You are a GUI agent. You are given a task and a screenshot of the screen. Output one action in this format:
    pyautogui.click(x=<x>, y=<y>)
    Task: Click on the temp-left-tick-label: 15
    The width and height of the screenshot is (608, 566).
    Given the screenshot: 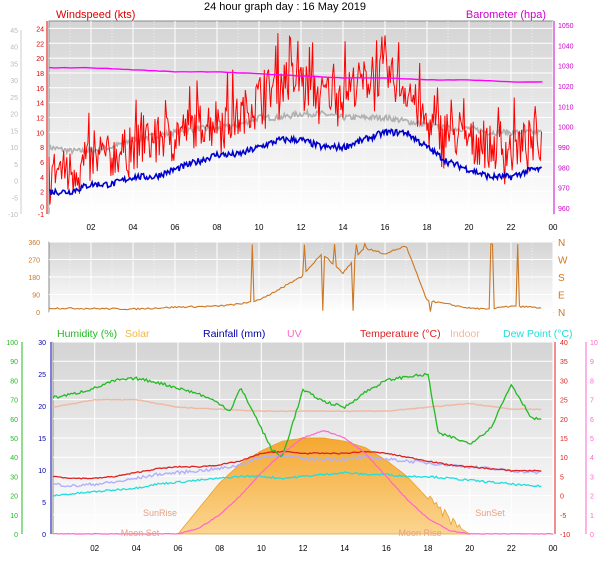 What is the action you would take?
    pyautogui.click(x=42, y=439)
    